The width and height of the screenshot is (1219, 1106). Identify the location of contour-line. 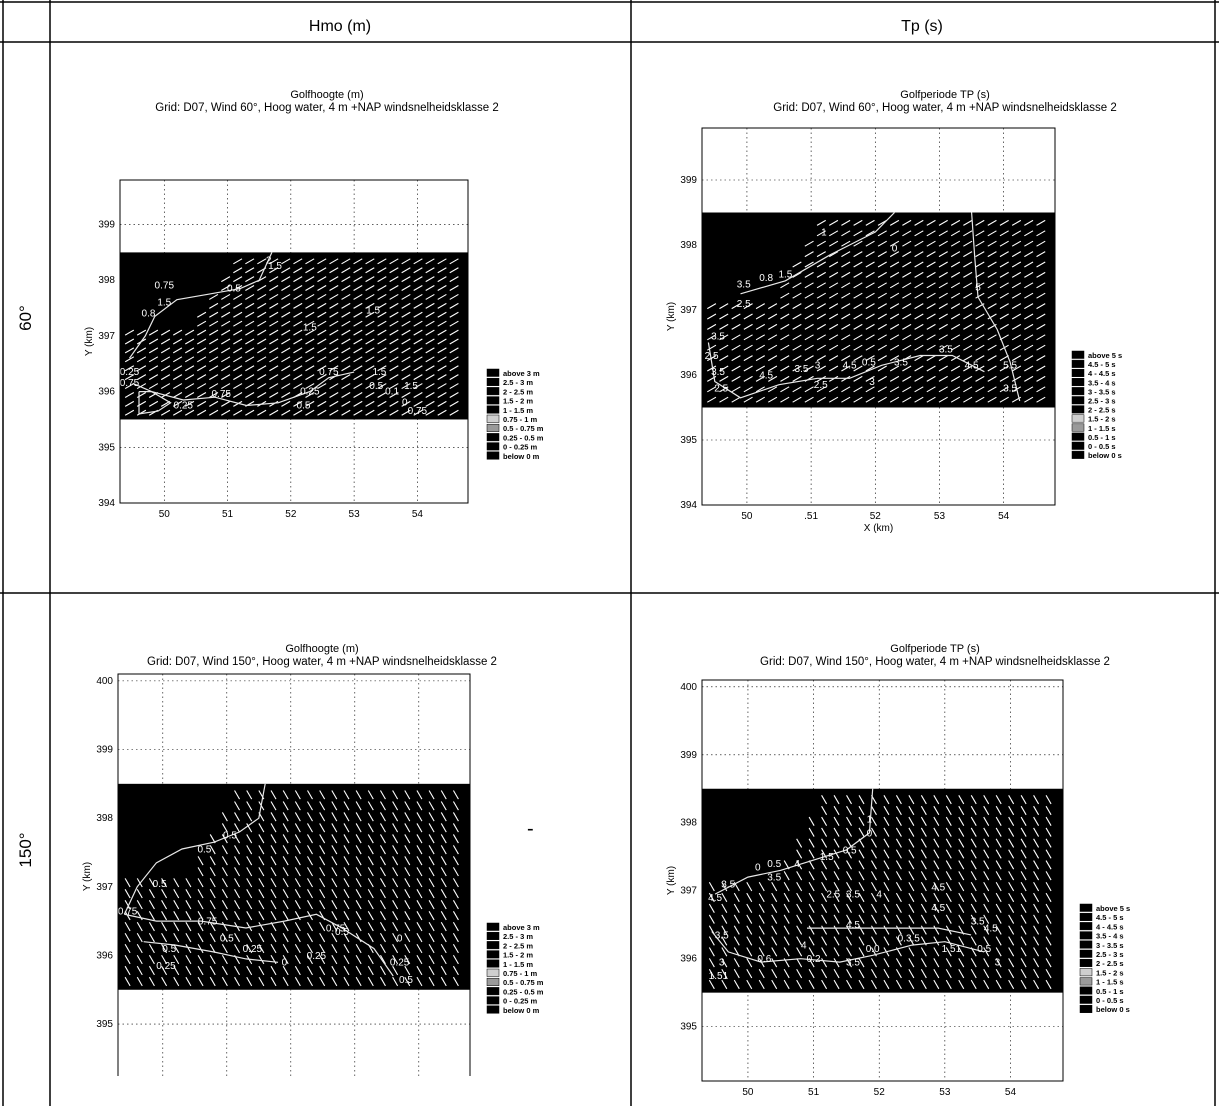
(211, 952).